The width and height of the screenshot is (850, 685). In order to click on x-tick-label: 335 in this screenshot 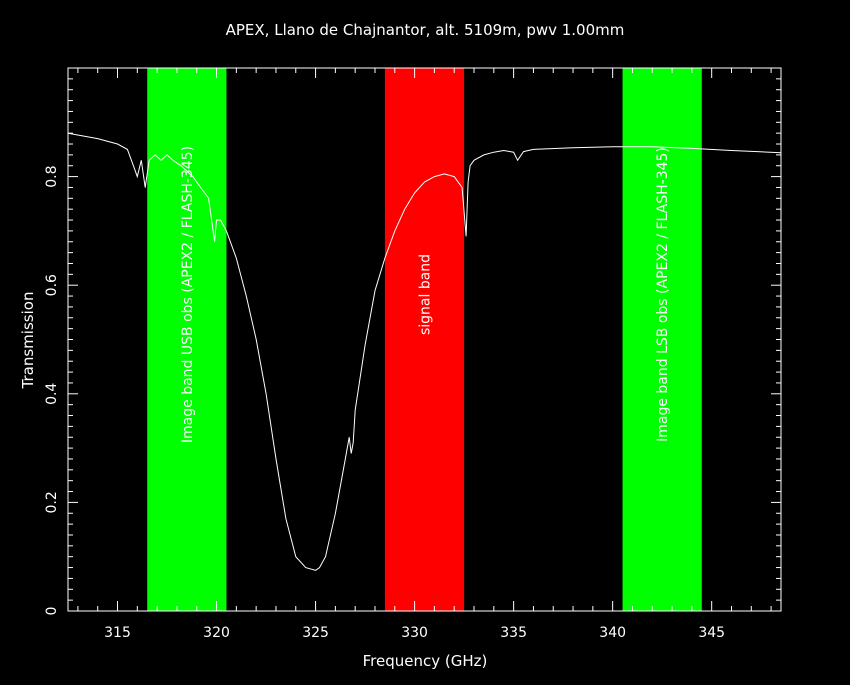, I will do `click(513, 633)`.